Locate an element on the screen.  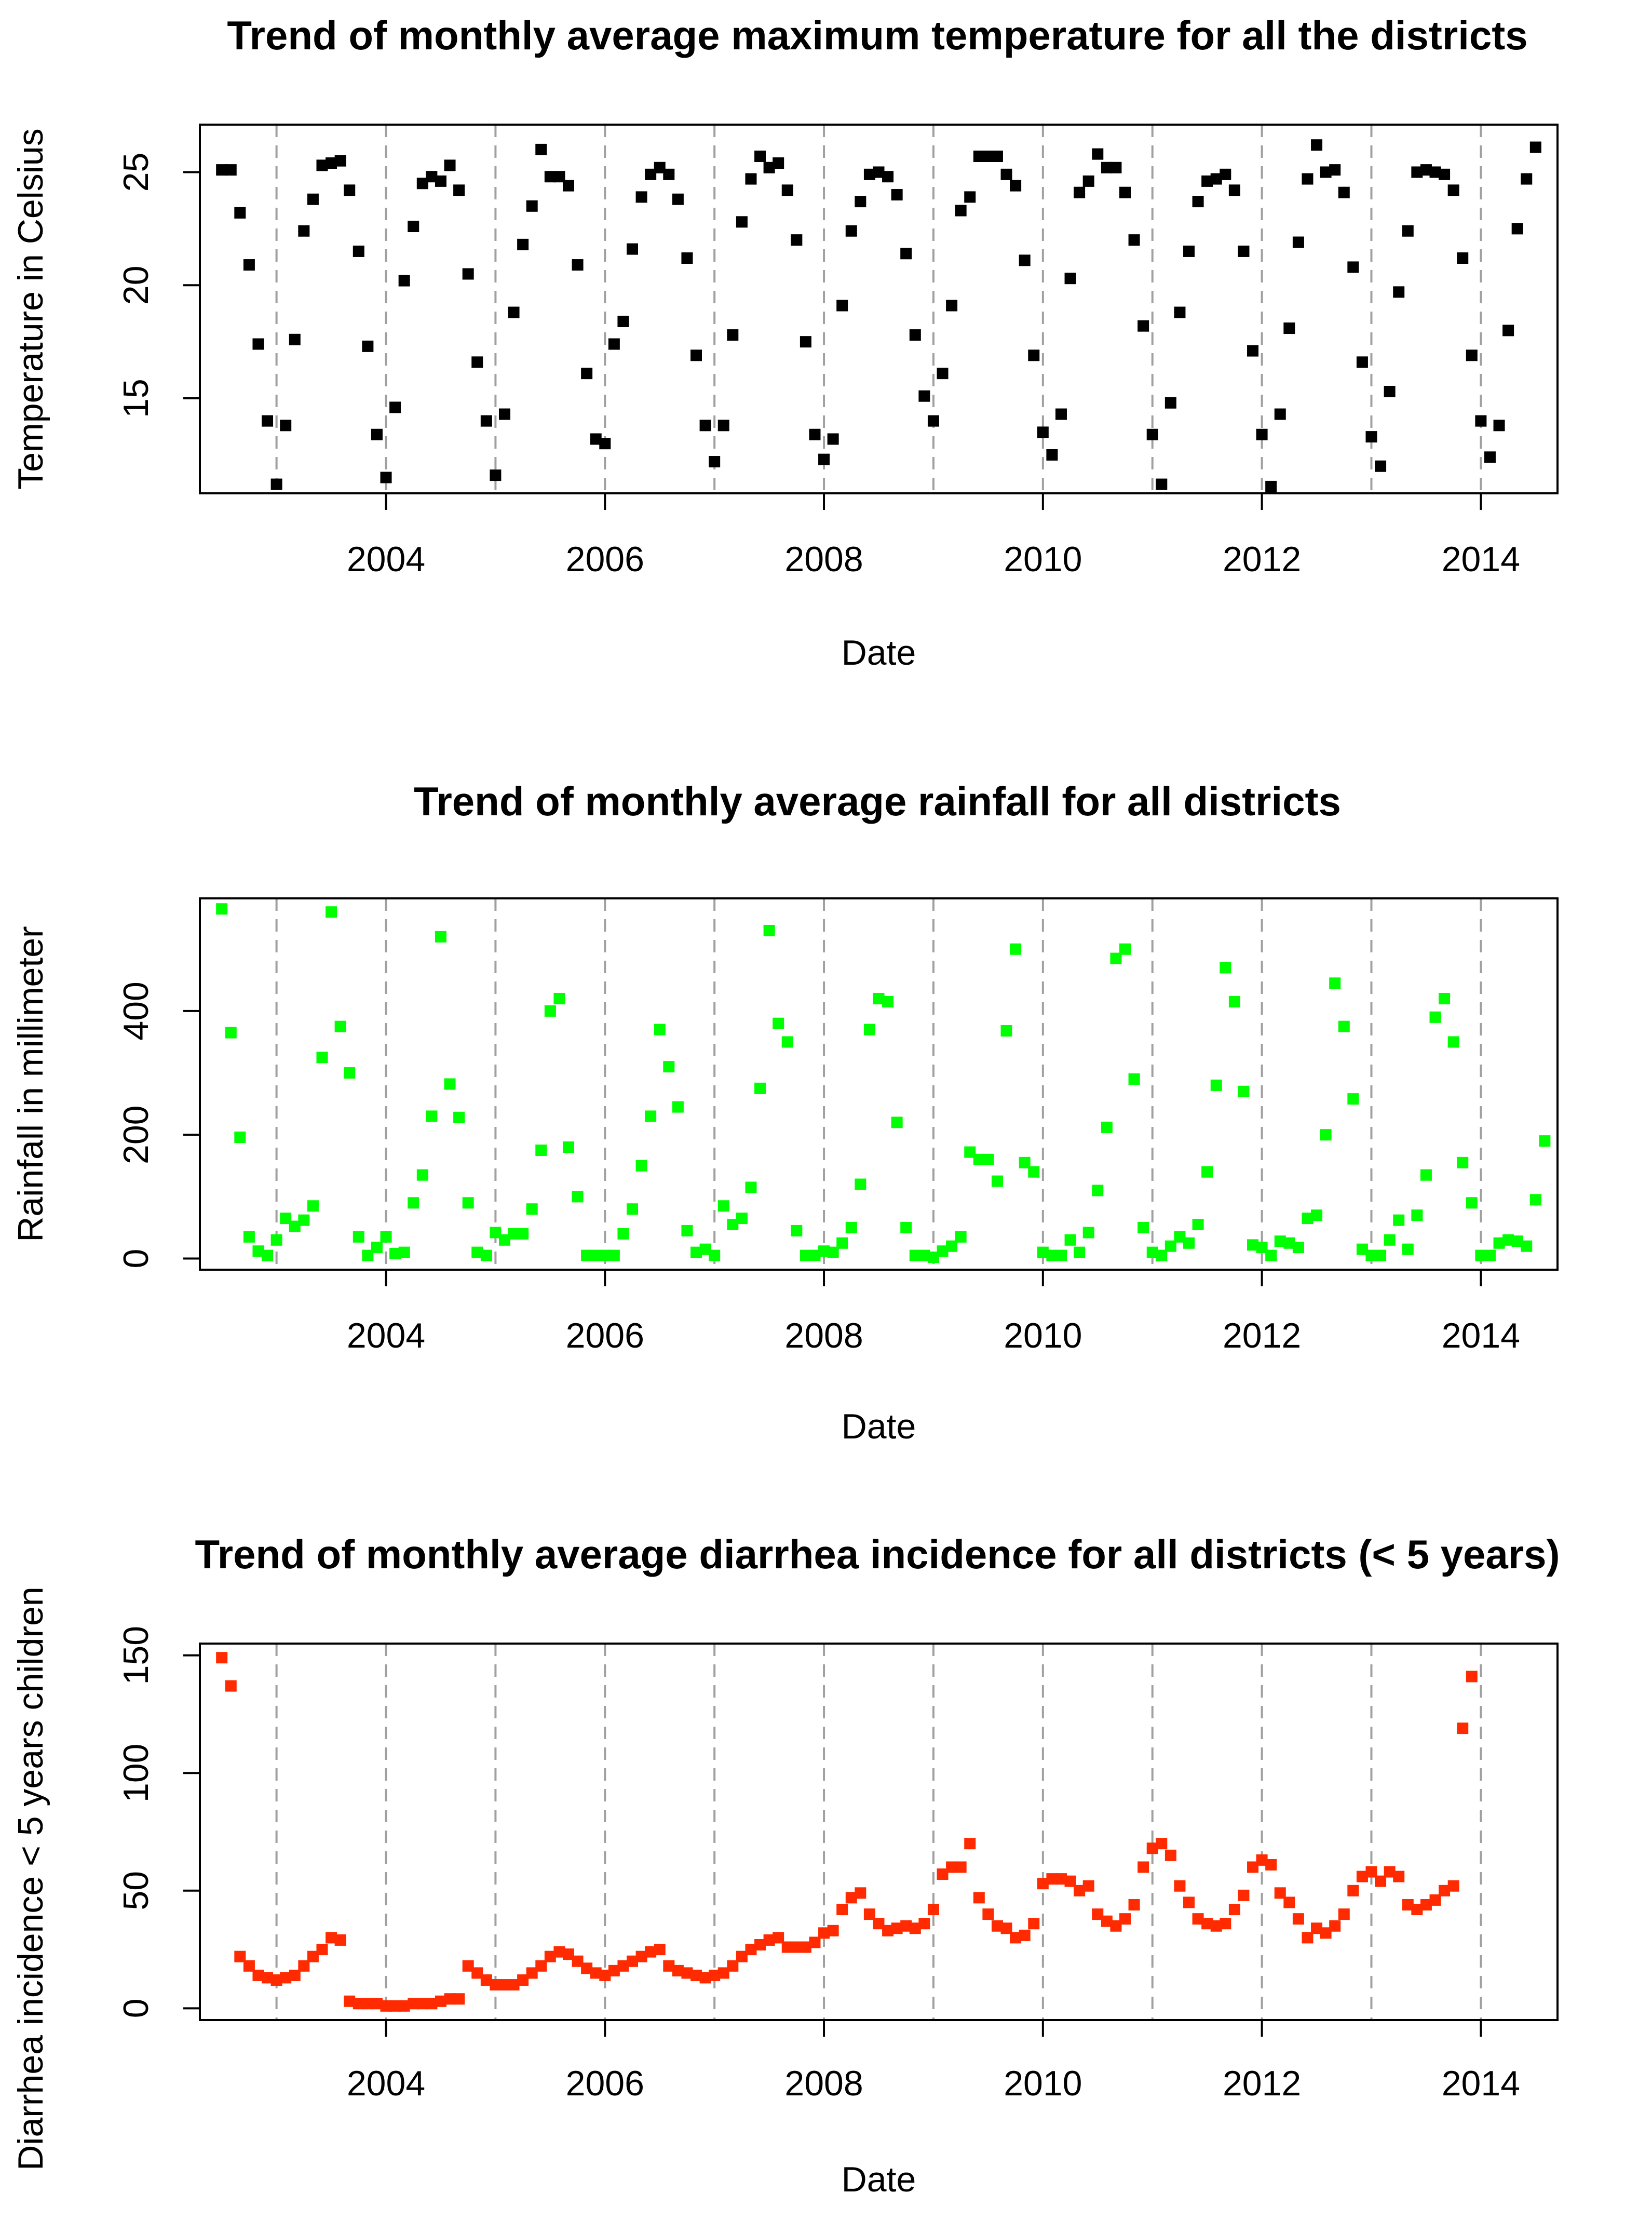
x-tick-label: 2014 is located at coordinates (1481, 1335).